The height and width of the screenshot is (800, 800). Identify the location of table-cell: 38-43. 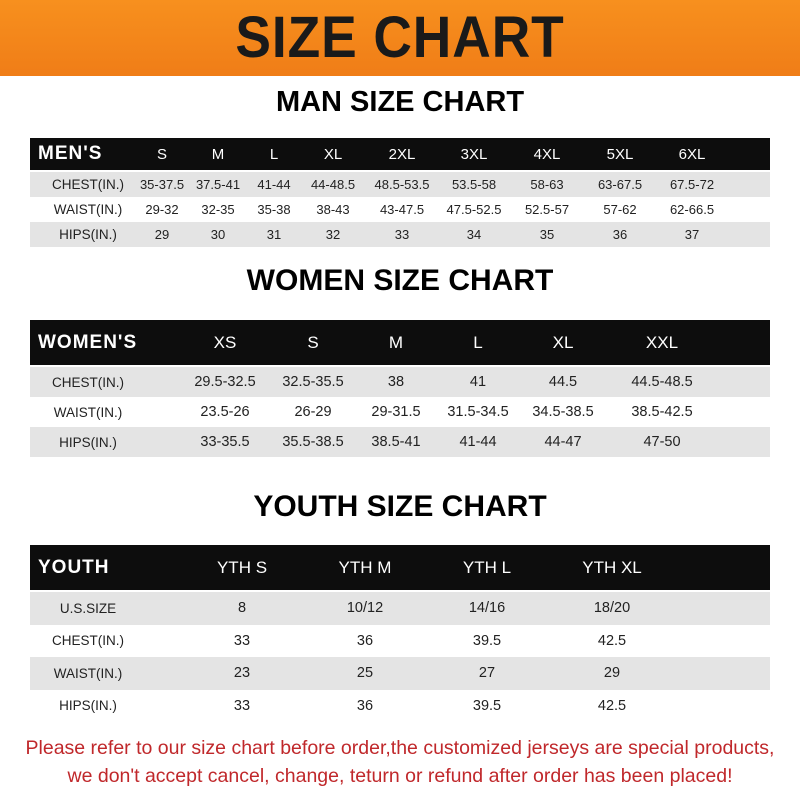
(333, 209).